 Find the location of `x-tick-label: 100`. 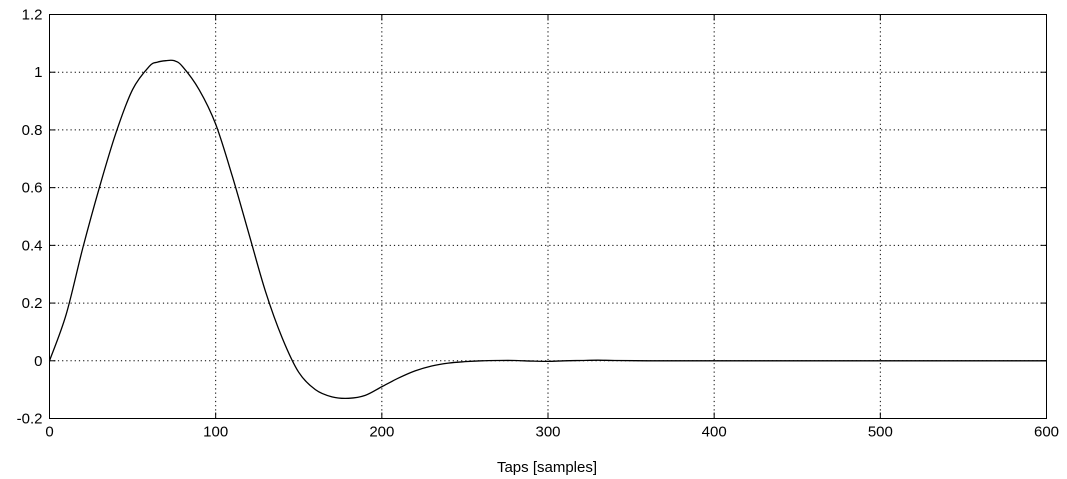

x-tick-label: 100 is located at coordinates (215, 432).